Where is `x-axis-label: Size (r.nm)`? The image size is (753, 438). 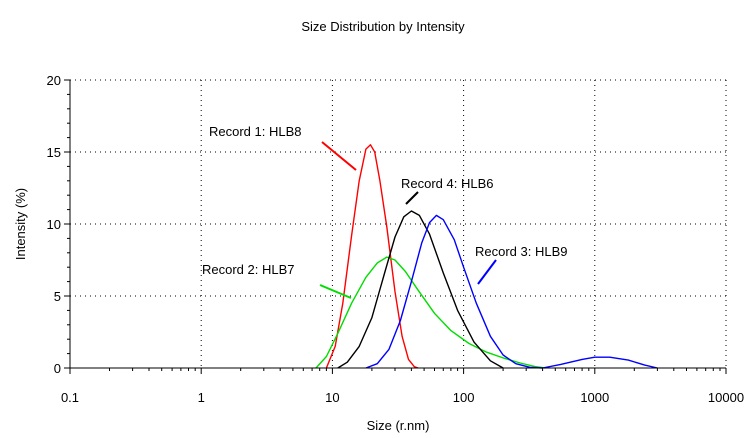 x-axis-label: Size (r.nm) is located at coordinates (398, 425).